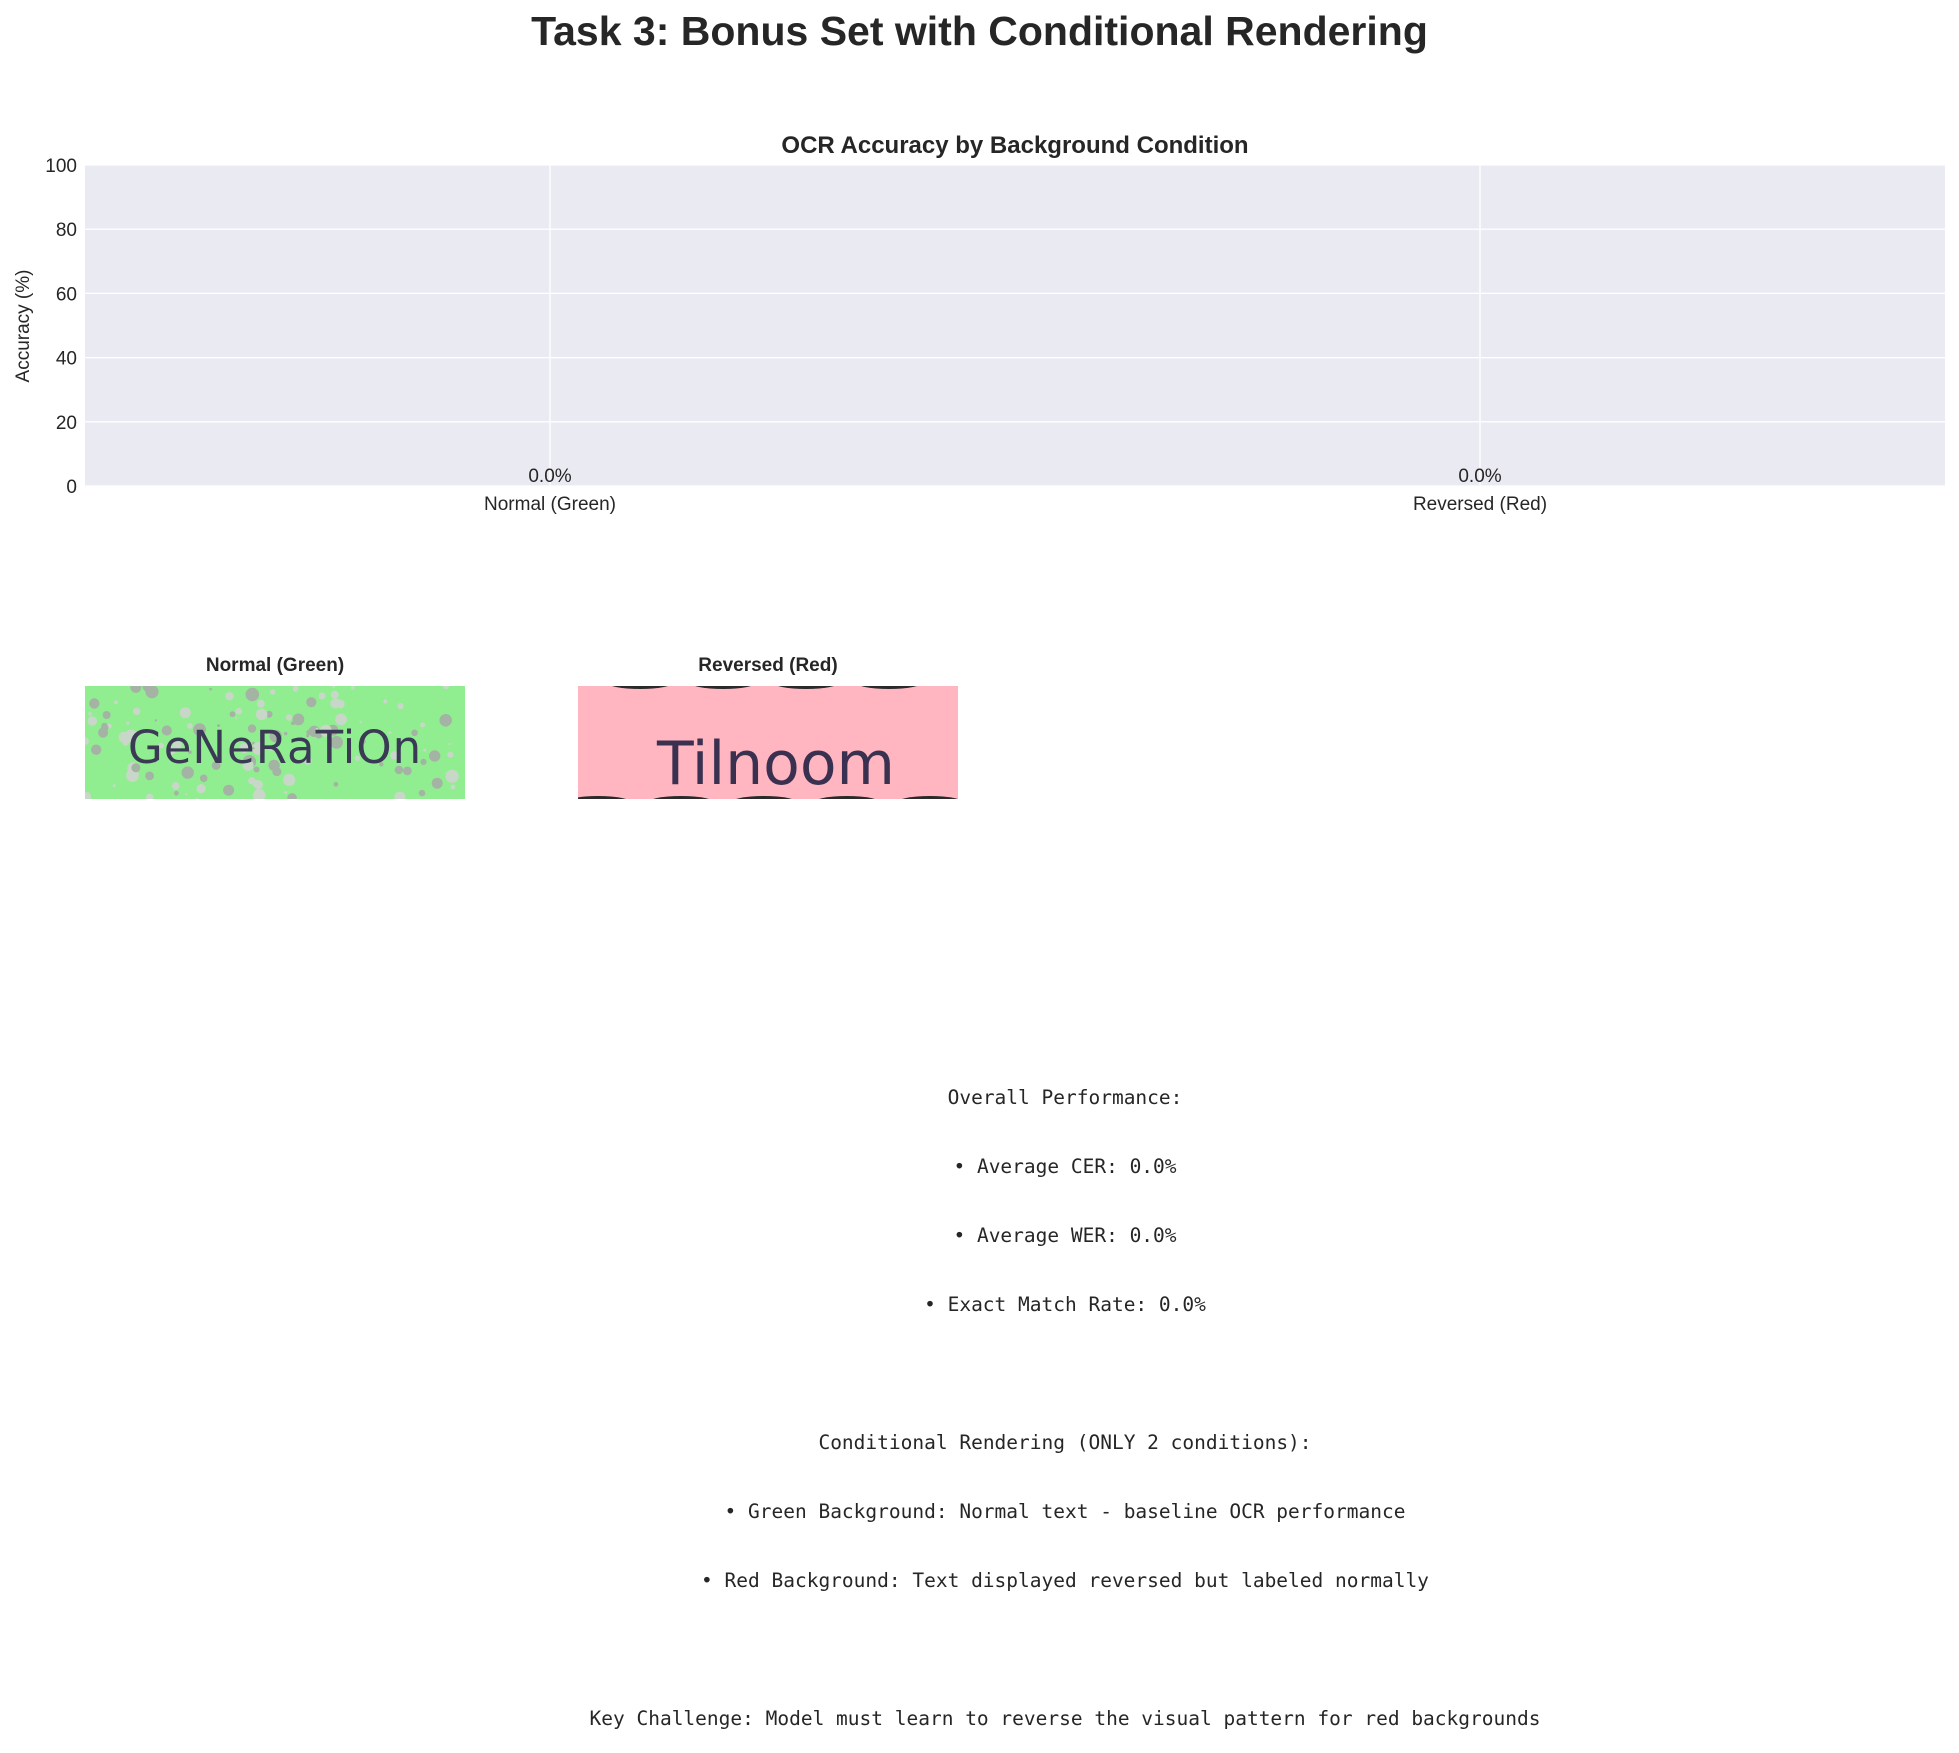  What do you see at coordinates (66, 359) in the screenshot?
I see `y-tick-label: 40` at bounding box center [66, 359].